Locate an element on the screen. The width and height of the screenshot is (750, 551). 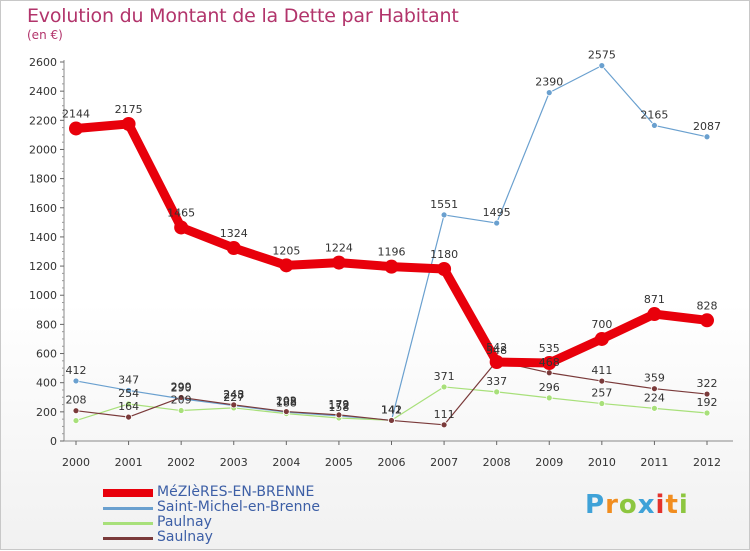
data-label: 2390 is located at coordinates (549, 82).